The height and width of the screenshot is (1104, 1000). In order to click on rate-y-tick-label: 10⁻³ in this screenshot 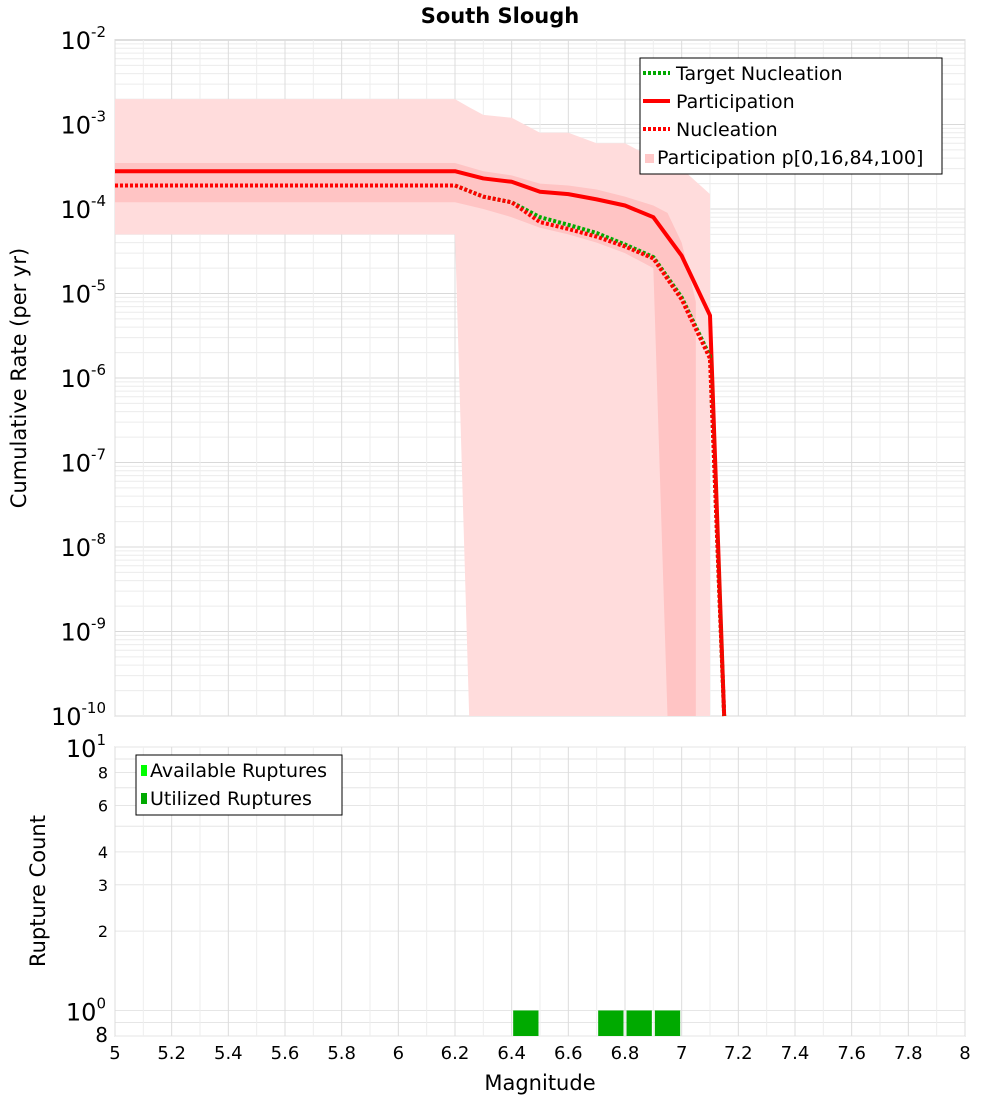, I will do `click(83, 124)`.